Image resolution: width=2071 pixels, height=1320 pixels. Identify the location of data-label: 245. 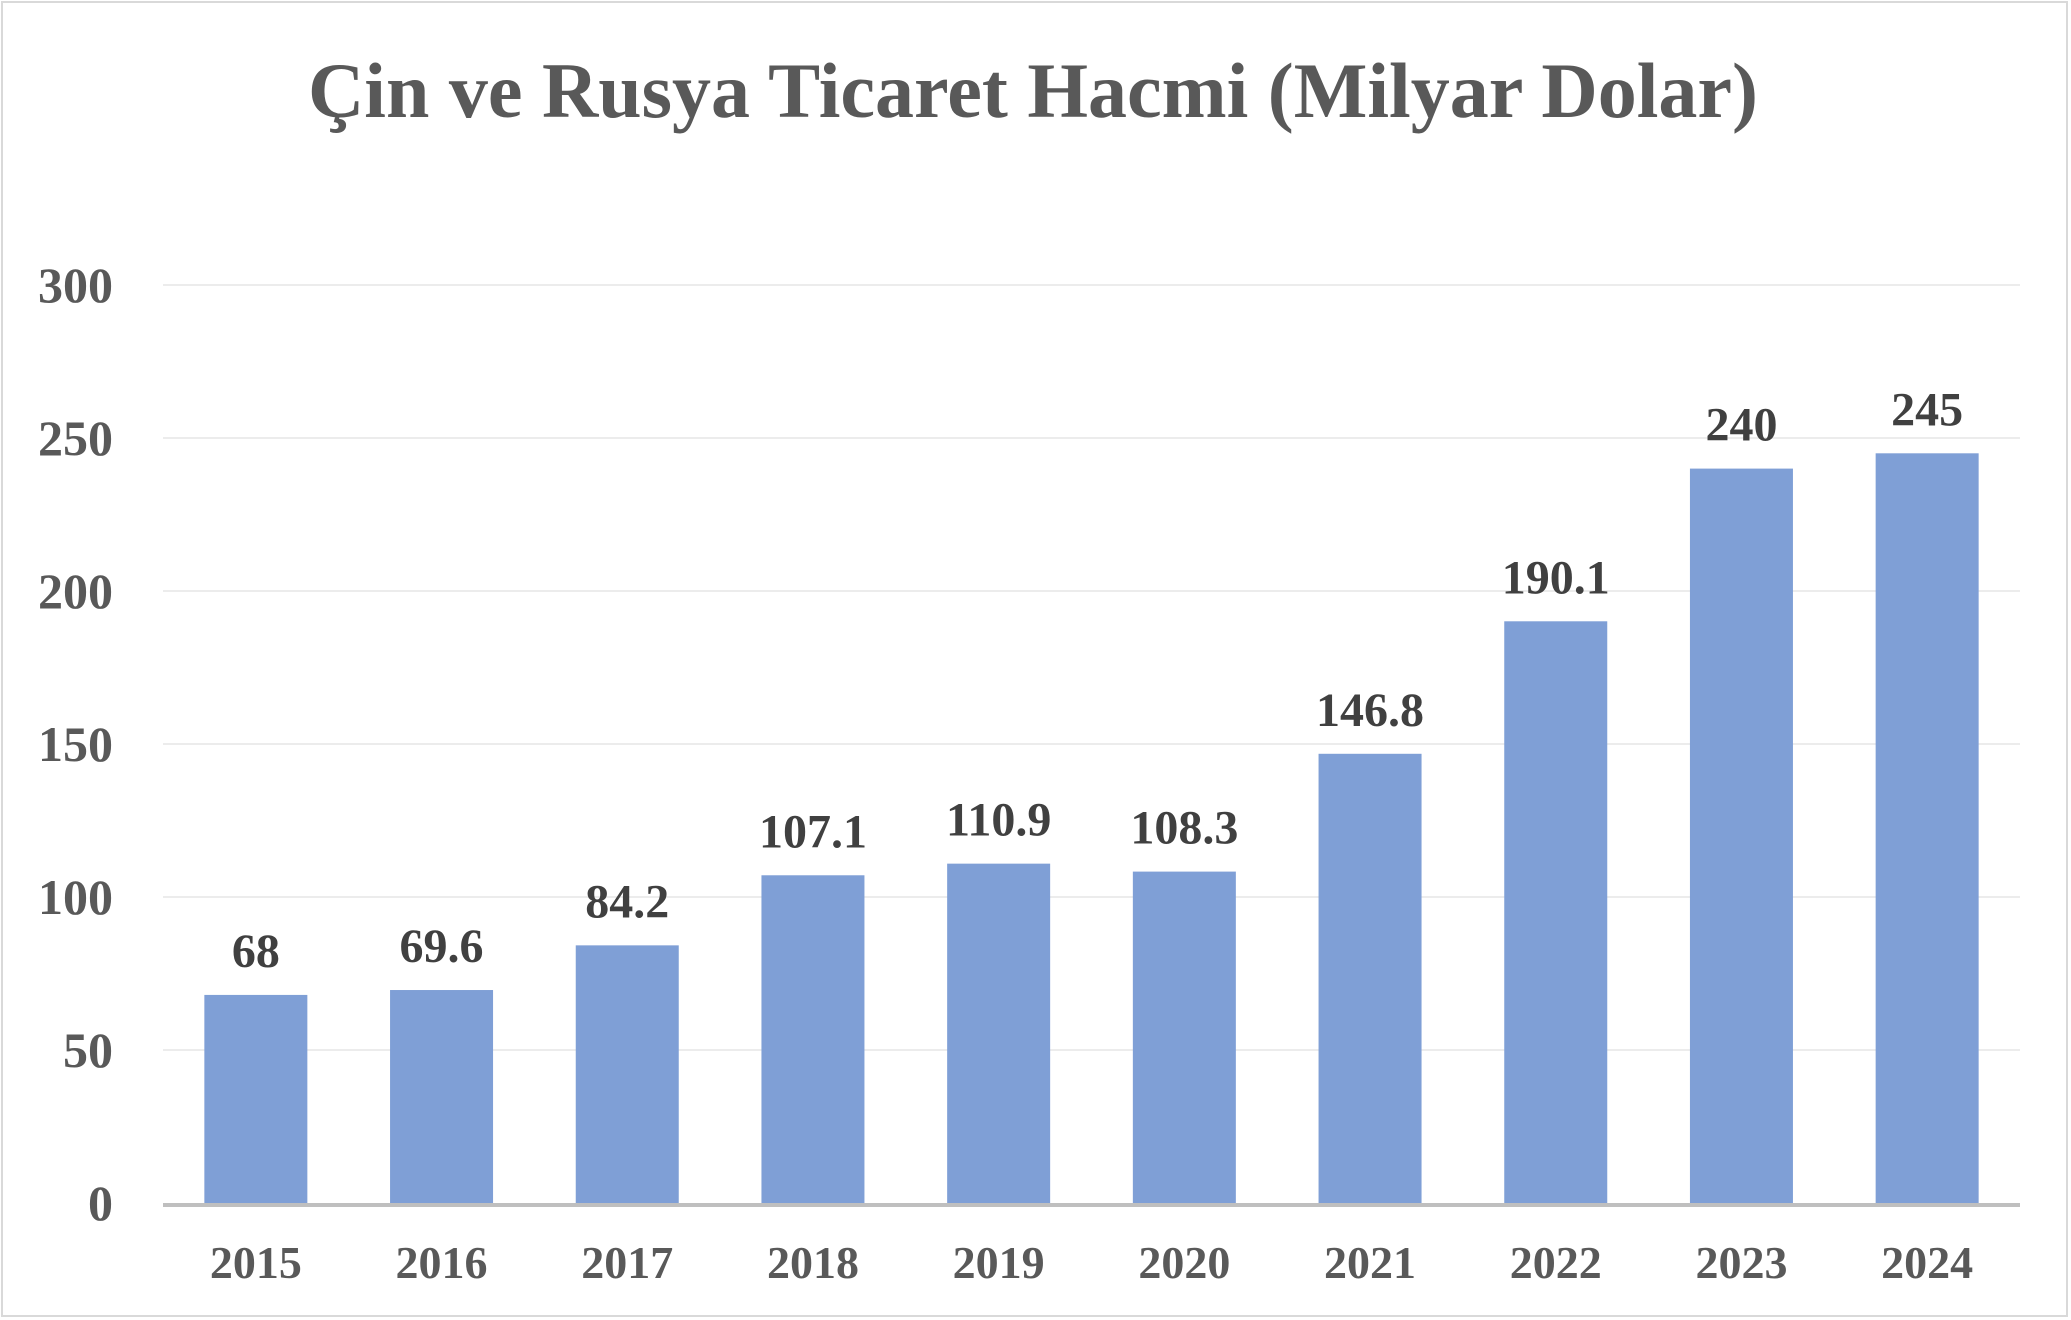
(1927, 409).